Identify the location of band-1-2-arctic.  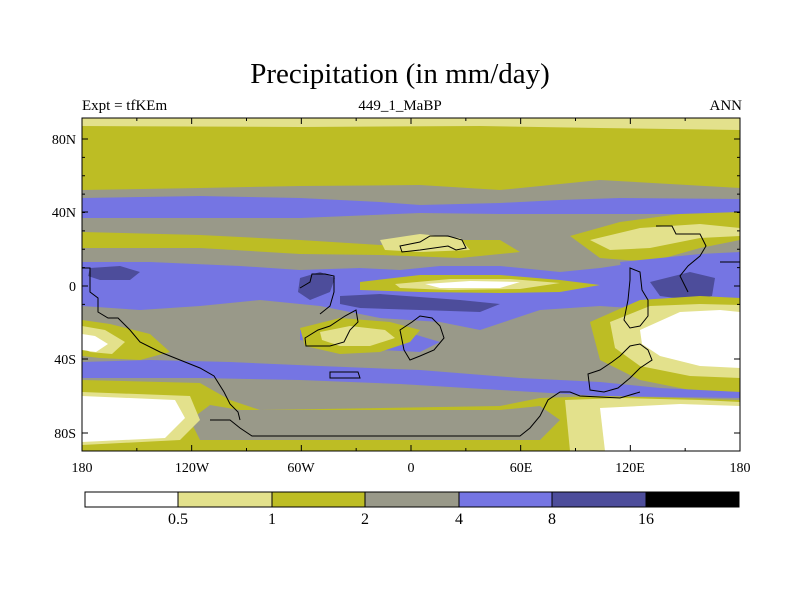
(411, 154).